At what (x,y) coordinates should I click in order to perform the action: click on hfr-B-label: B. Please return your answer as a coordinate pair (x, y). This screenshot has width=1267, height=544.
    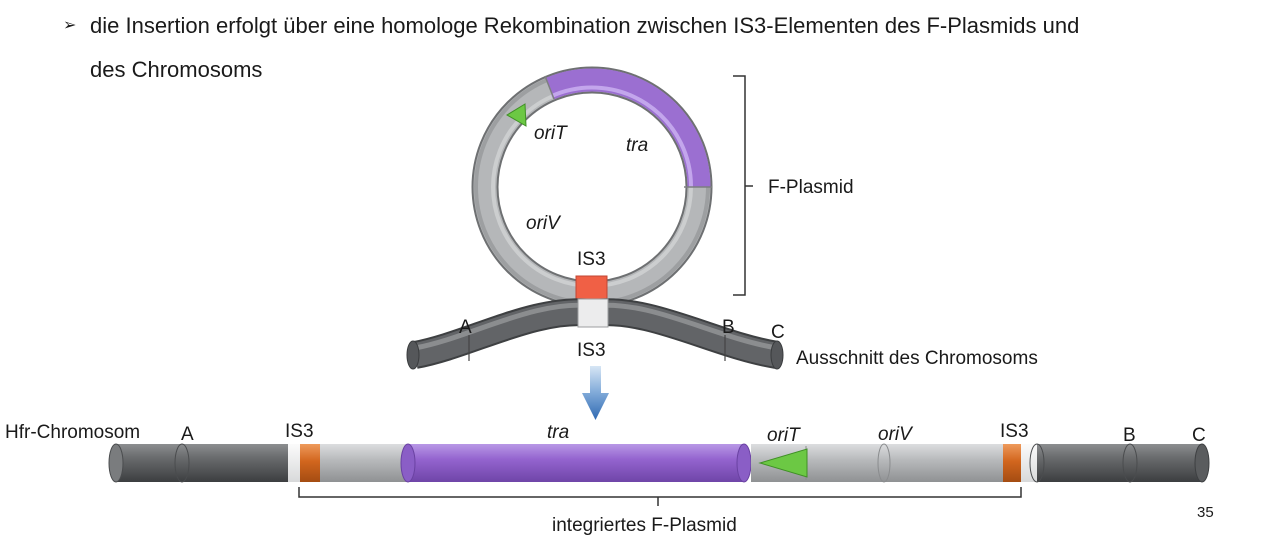
    Looking at the image, I should click on (1129, 435).